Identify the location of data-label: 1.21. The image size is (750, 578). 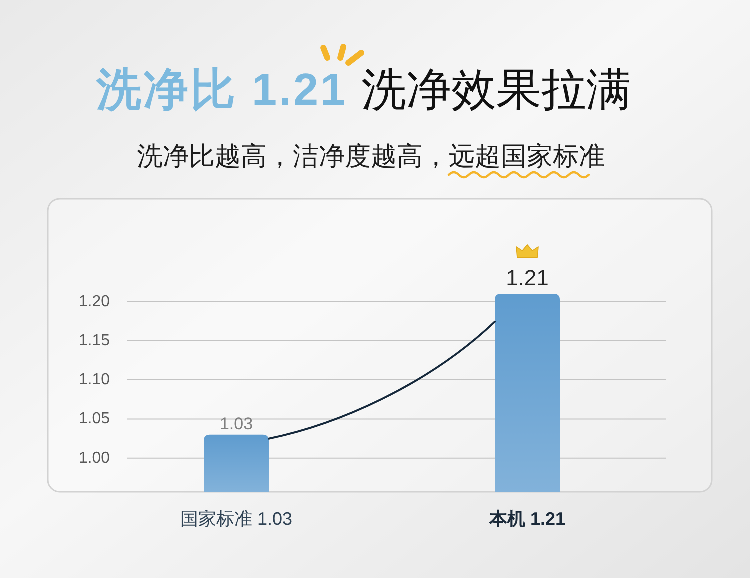
(527, 277).